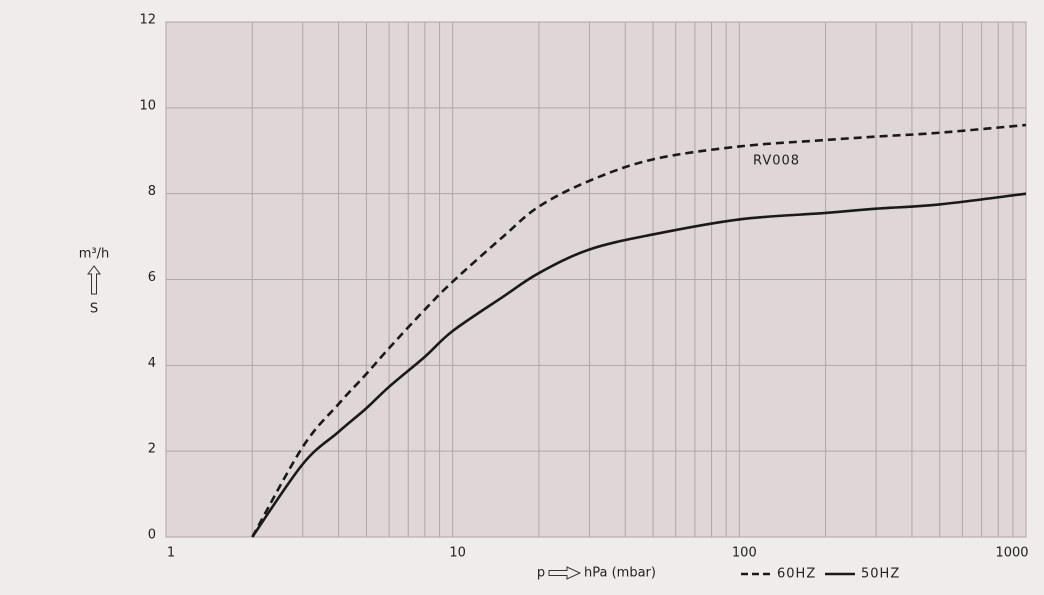 The image size is (1044, 595). Describe the element at coordinates (620, 573) in the screenshot. I see `x-label: hPa (mbar)` at that location.